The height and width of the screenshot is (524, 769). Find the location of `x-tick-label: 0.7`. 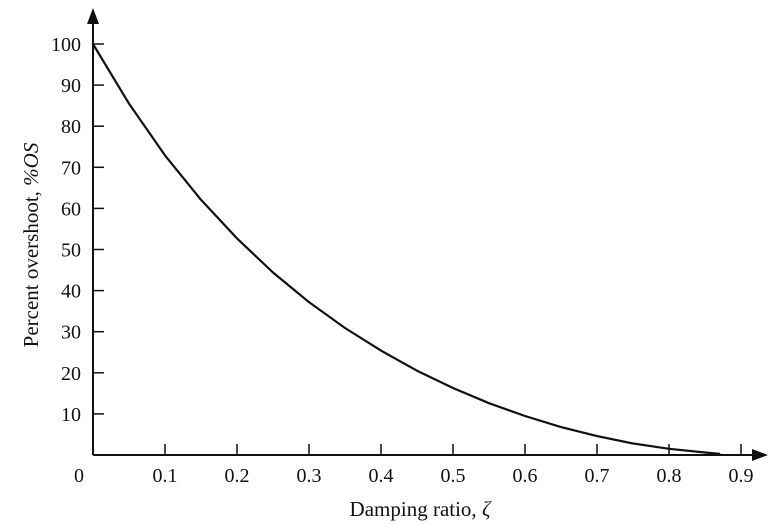

x-tick-label: 0.7 is located at coordinates (597, 476).